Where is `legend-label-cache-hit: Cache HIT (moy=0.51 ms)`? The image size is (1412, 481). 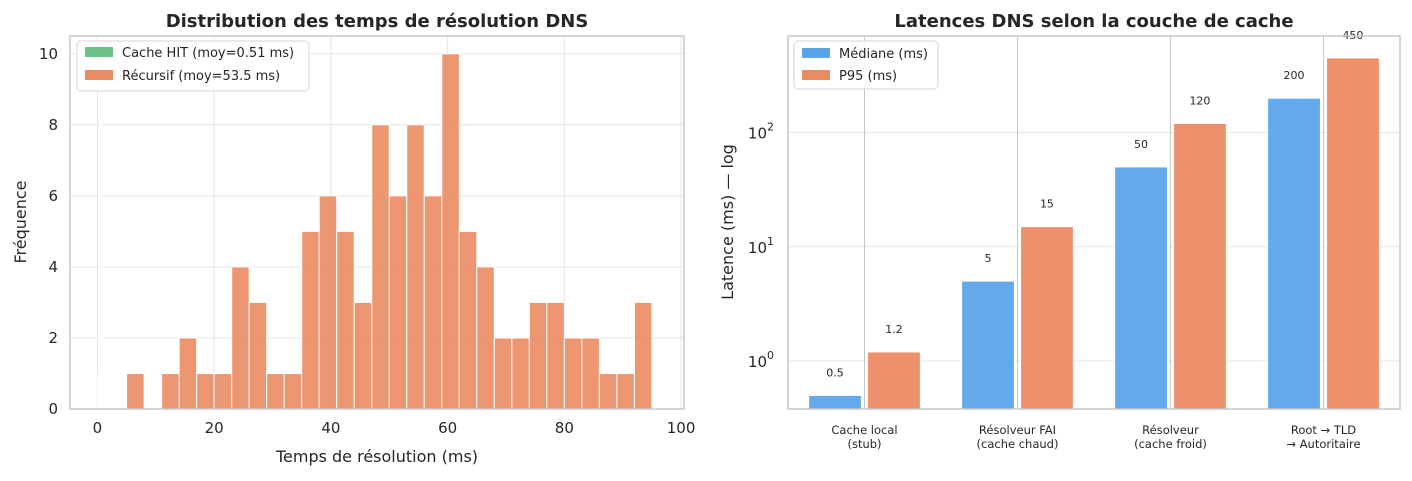 legend-label-cache-hit: Cache HIT (moy=0.51 ms) is located at coordinates (208, 53).